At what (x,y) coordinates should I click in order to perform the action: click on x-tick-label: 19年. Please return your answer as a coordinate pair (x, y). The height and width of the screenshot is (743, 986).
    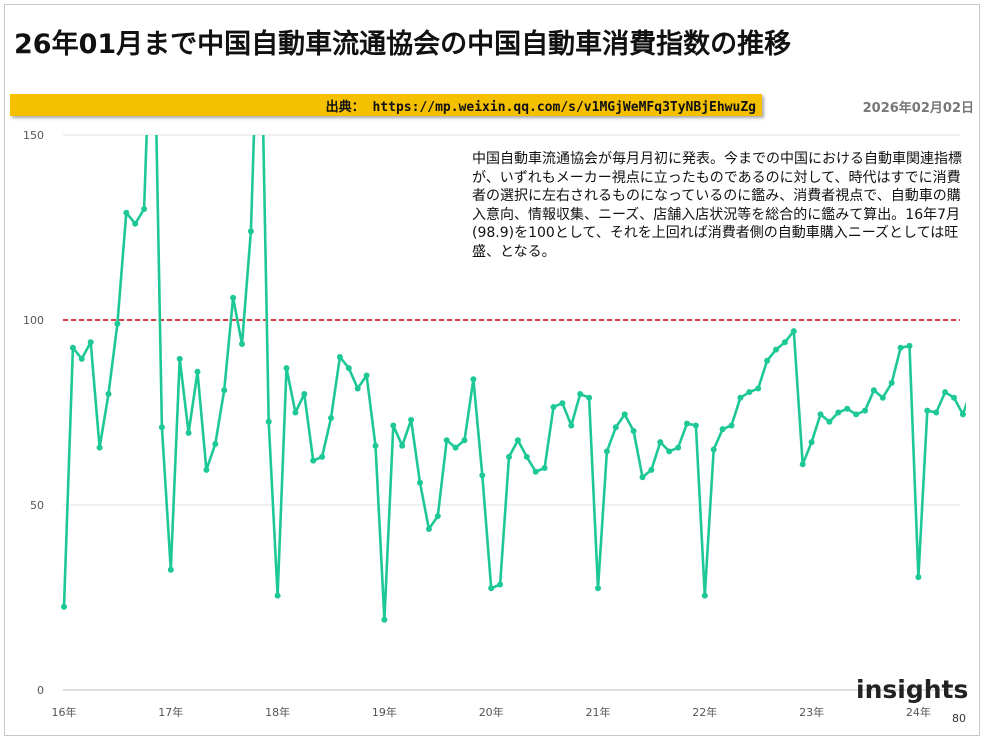
    Looking at the image, I should click on (384, 712).